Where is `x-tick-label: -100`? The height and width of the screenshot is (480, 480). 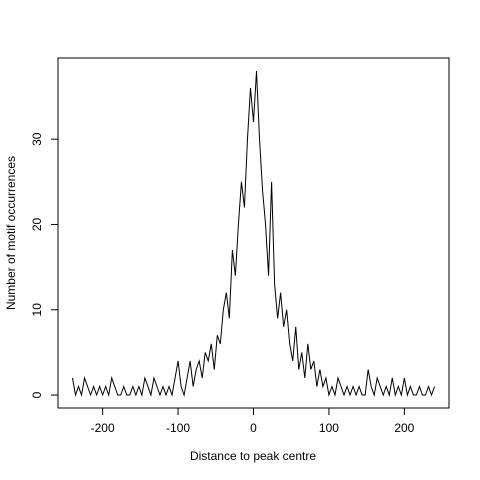 x-tick-label: -100 is located at coordinates (178, 428).